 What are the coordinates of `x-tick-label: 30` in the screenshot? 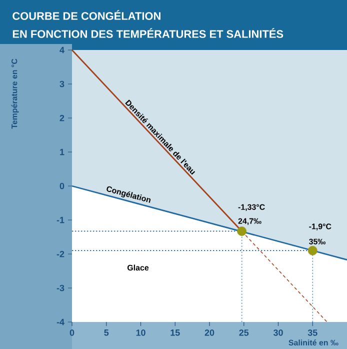 It's located at (278, 333).